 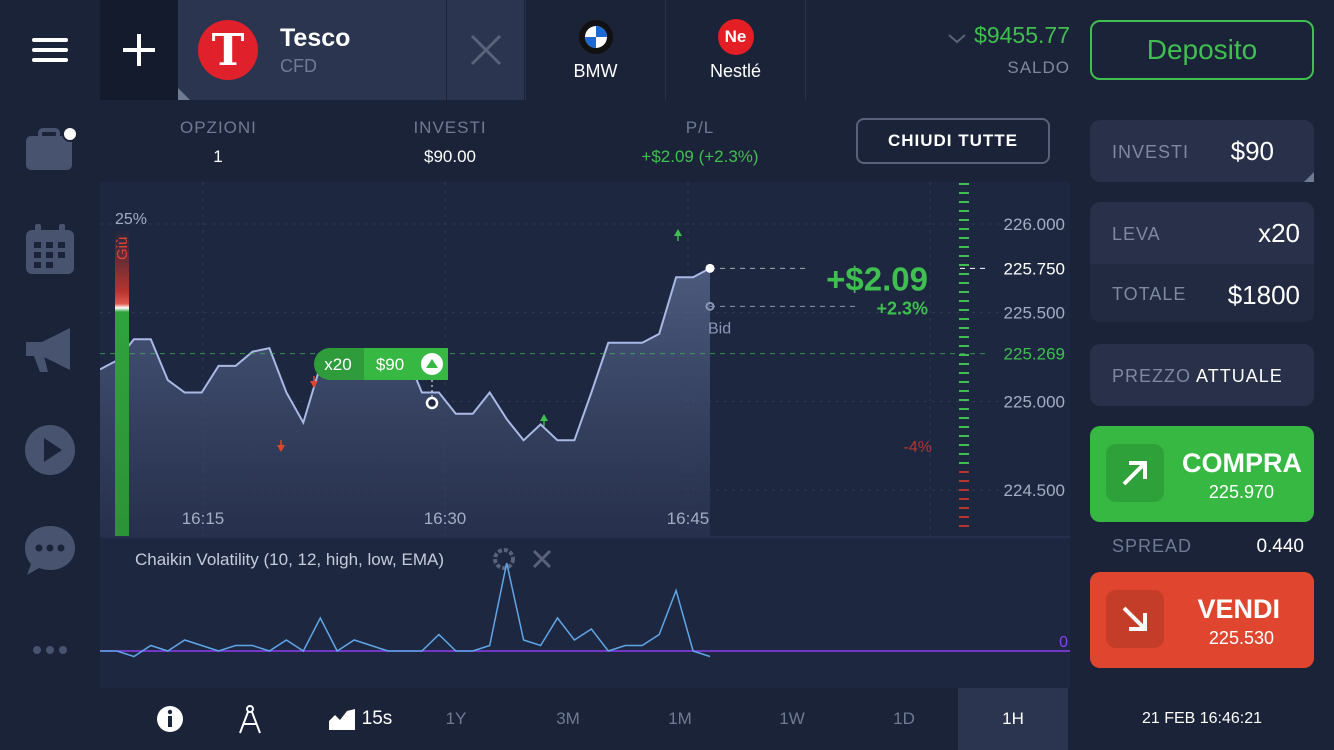 I want to click on invest-value: $90, so click(x=1252, y=151).